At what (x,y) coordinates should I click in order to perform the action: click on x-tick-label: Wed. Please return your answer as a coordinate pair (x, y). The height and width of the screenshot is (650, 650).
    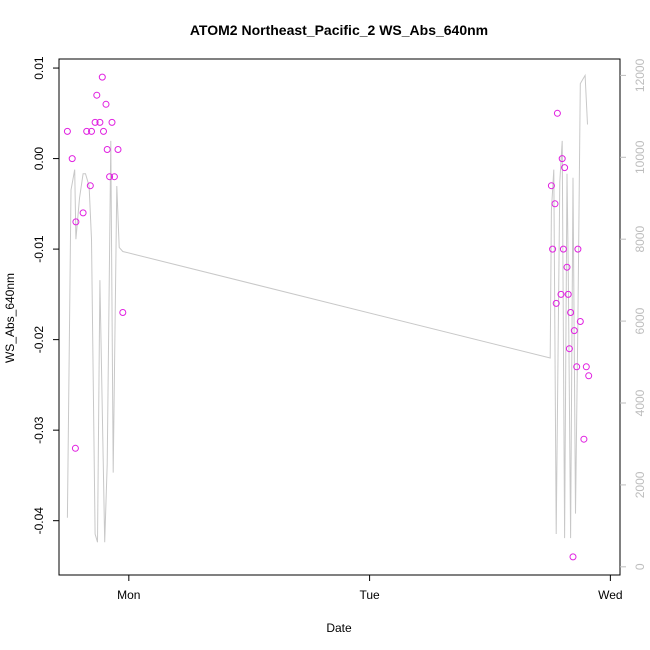
    Looking at the image, I should click on (610, 595).